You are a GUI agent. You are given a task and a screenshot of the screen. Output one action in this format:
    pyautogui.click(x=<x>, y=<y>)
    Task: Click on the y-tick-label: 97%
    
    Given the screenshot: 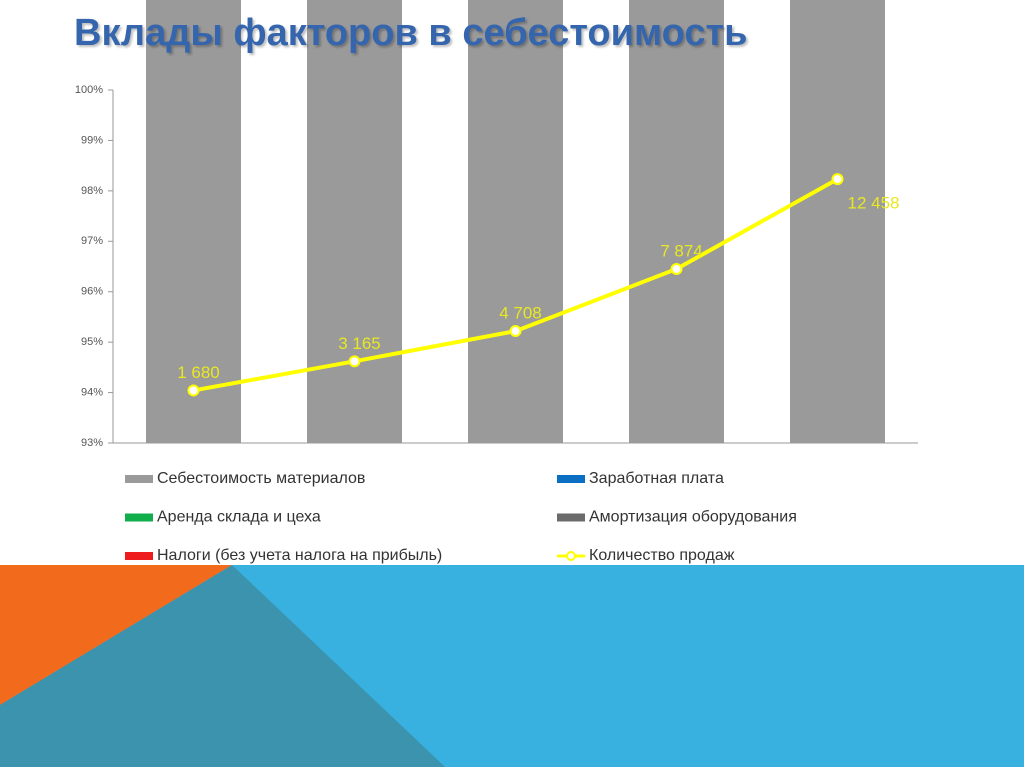 What is the action you would take?
    pyautogui.click(x=92, y=241)
    